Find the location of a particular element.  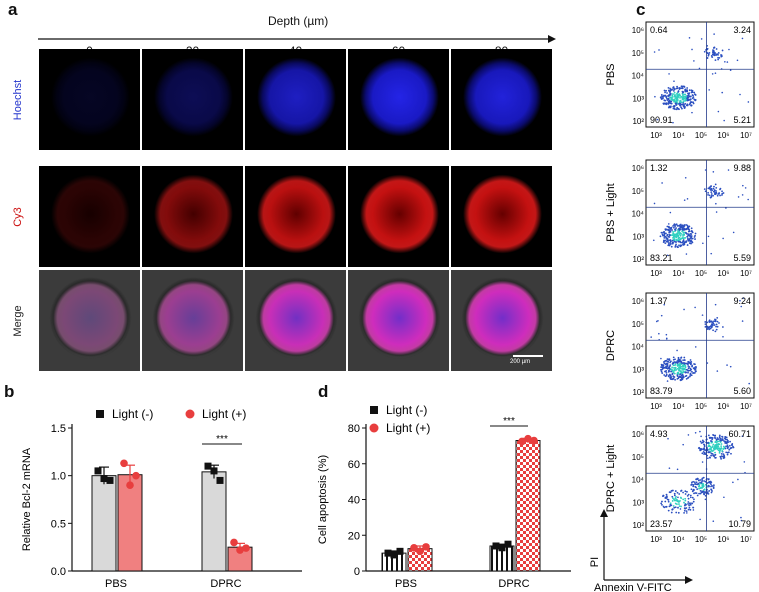

plot-frame is located at coordinates (700, 212).